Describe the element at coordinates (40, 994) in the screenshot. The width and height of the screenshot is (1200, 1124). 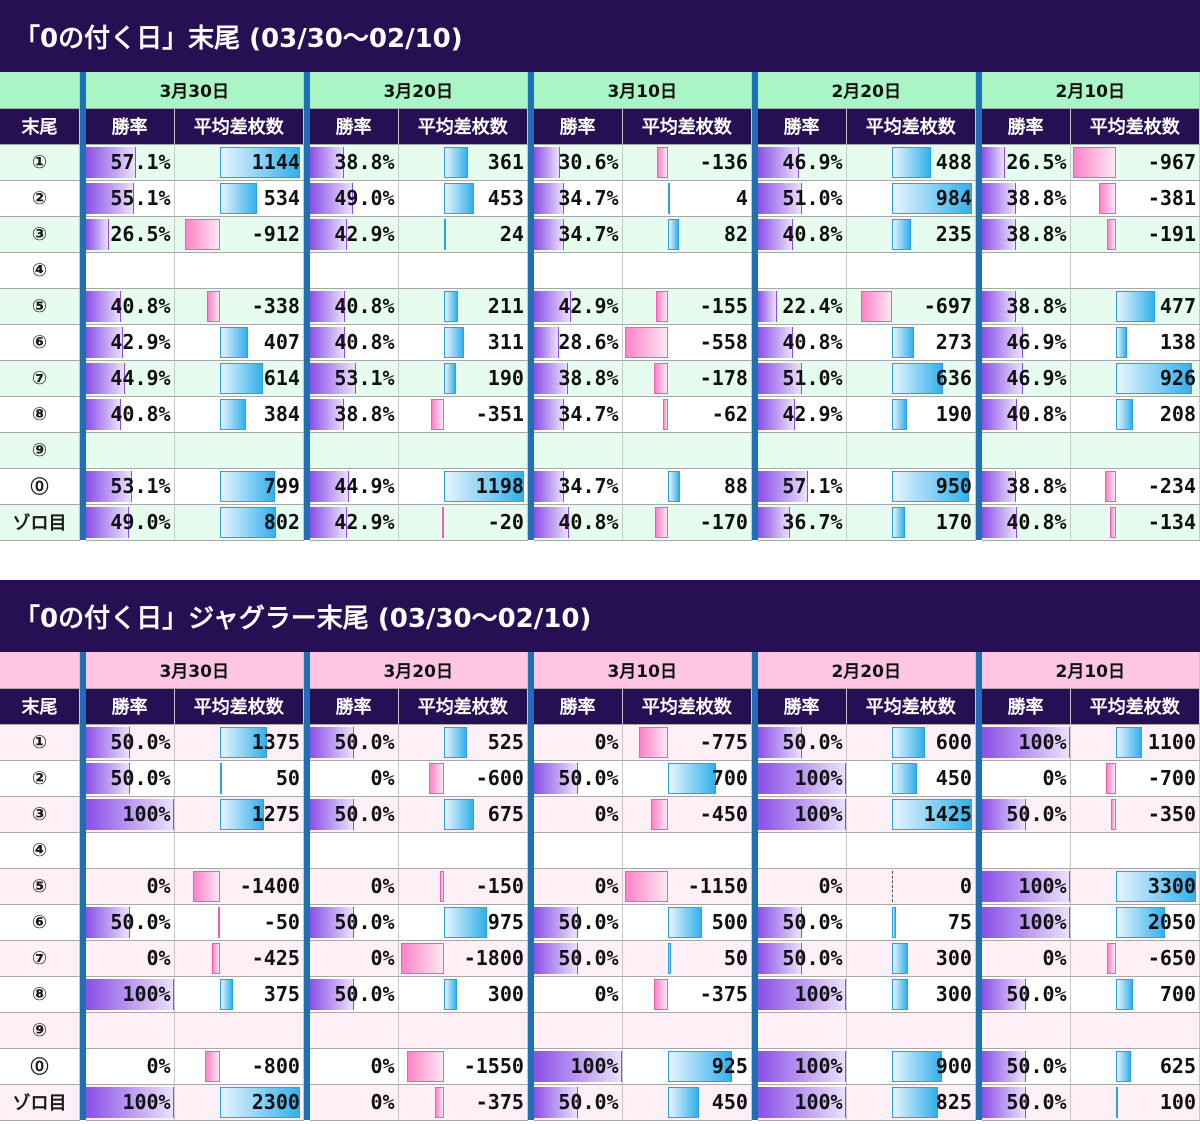
I see `tail-label: ⑧` at that location.